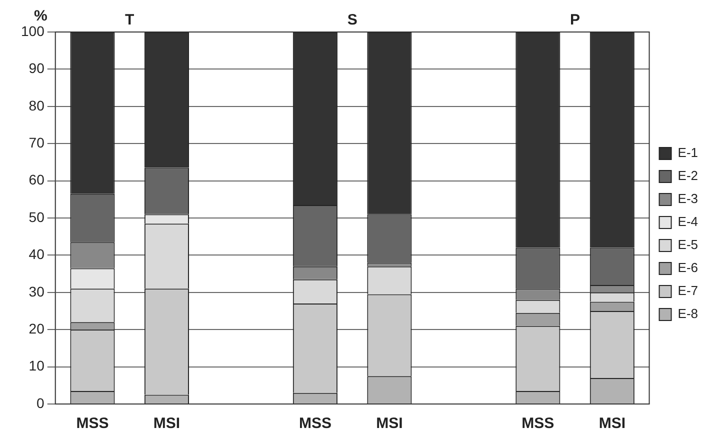 This screenshot has width=716, height=444. What do you see at coordinates (36, 291) in the screenshot?
I see `y-tick-label: 30` at bounding box center [36, 291].